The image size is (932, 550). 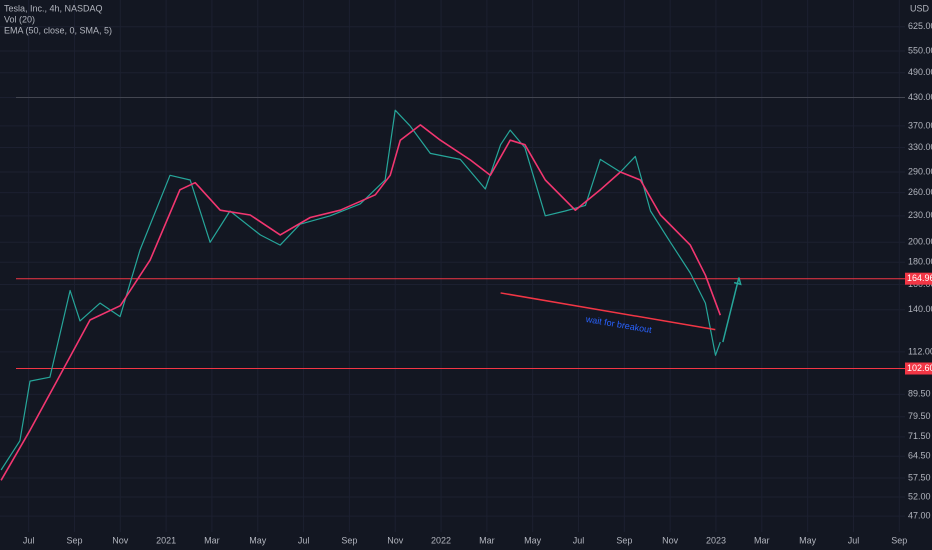 I want to click on y-tick-label: 490.00, so click(x=920, y=72).